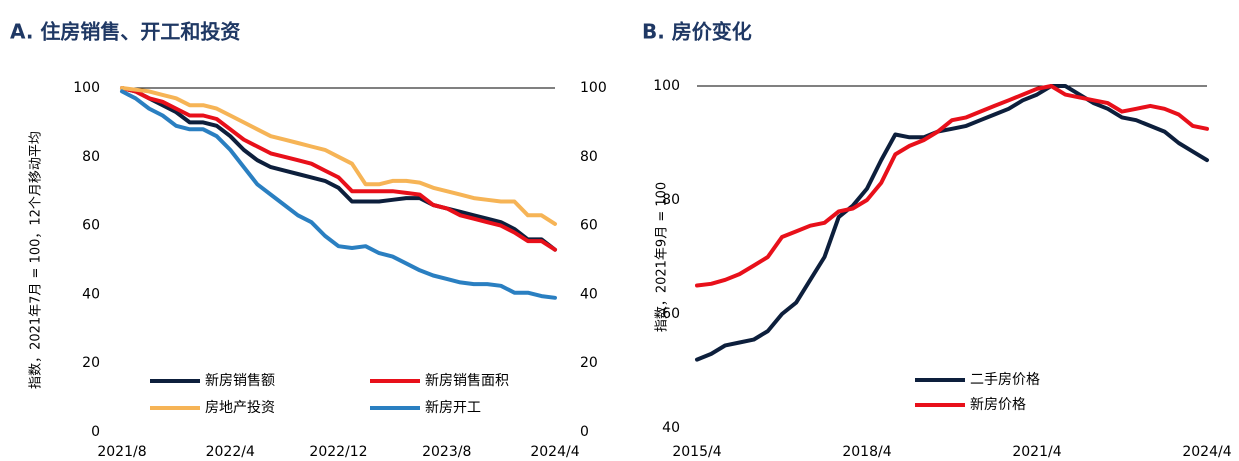 The width and height of the screenshot is (1239, 461). What do you see at coordinates (446, 452) in the screenshot?
I see `x-tick-label: 2023/8` at bounding box center [446, 452].